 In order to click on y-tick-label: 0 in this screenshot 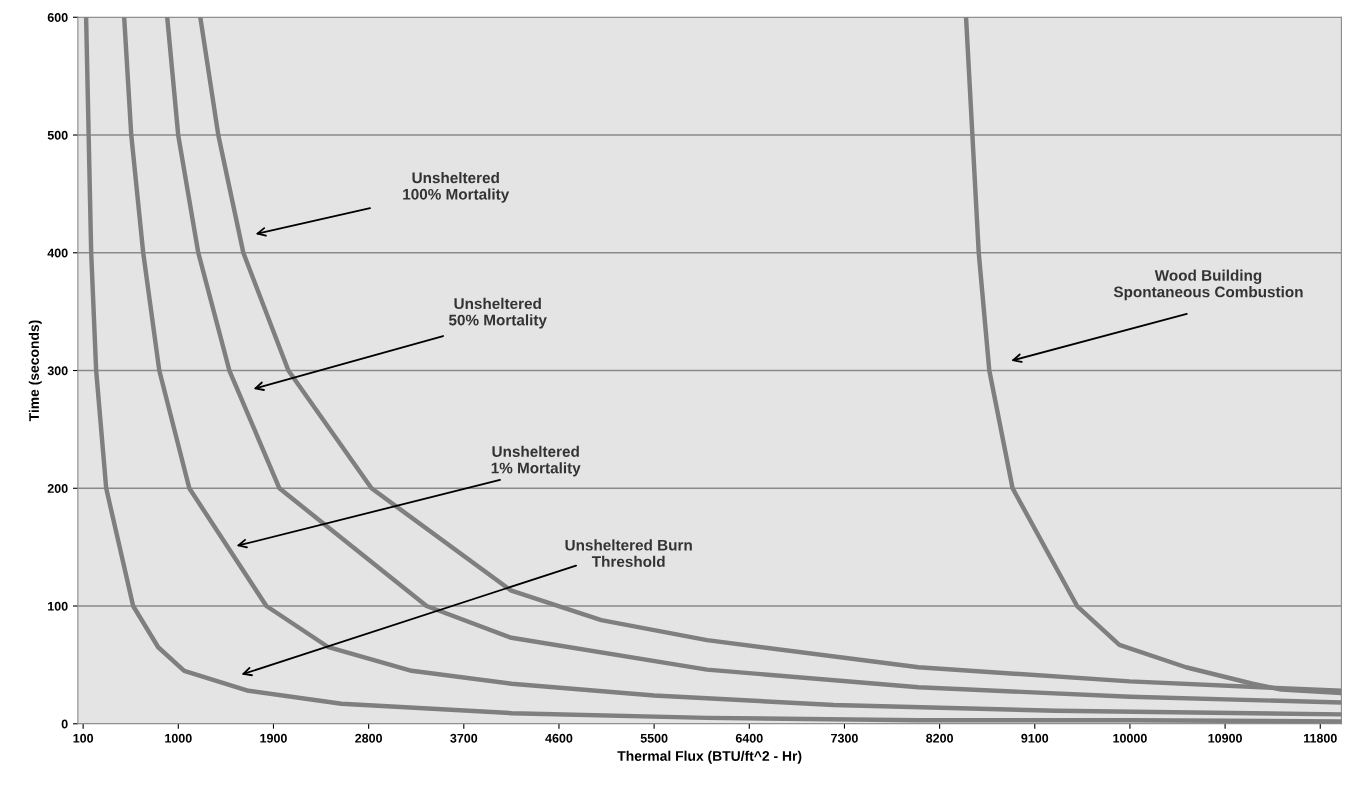, I will do `click(64, 724)`.